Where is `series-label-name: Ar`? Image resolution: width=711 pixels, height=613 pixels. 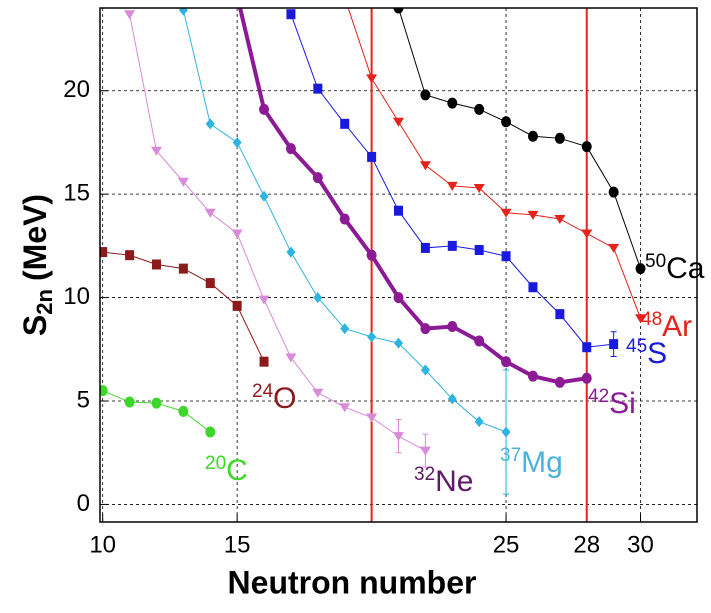
series-label-name: Ar is located at coordinates (677, 326).